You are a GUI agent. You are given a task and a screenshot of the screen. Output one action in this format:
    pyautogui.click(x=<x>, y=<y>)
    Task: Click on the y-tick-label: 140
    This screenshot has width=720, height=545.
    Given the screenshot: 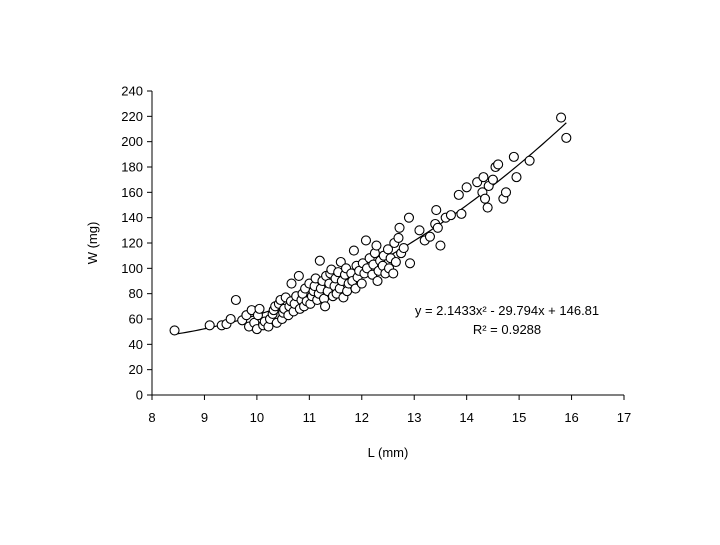 What is the action you would take?
    pyautogui.click(x=132, y=217)
    